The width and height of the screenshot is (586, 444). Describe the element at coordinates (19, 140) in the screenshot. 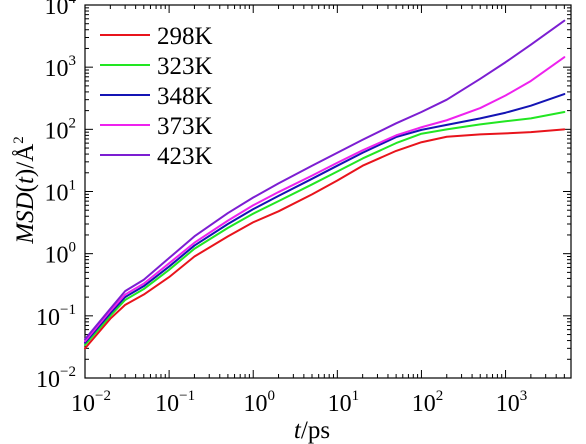

I see `y-axis-unit-exp: 2` at that location.